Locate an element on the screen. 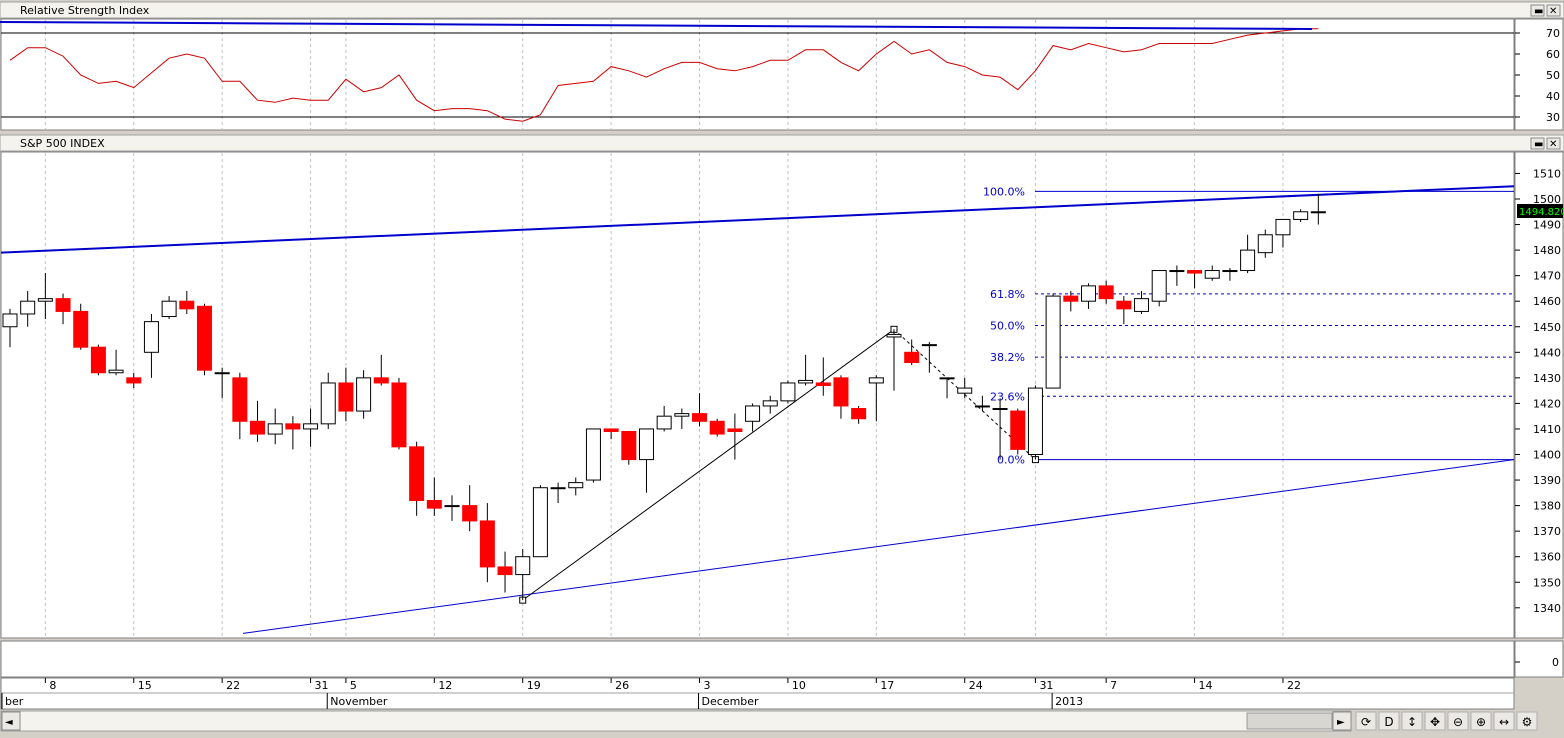 The image size is (1564, 738). toolbar-button: ⊖ is located at coordinates (1458, 721).